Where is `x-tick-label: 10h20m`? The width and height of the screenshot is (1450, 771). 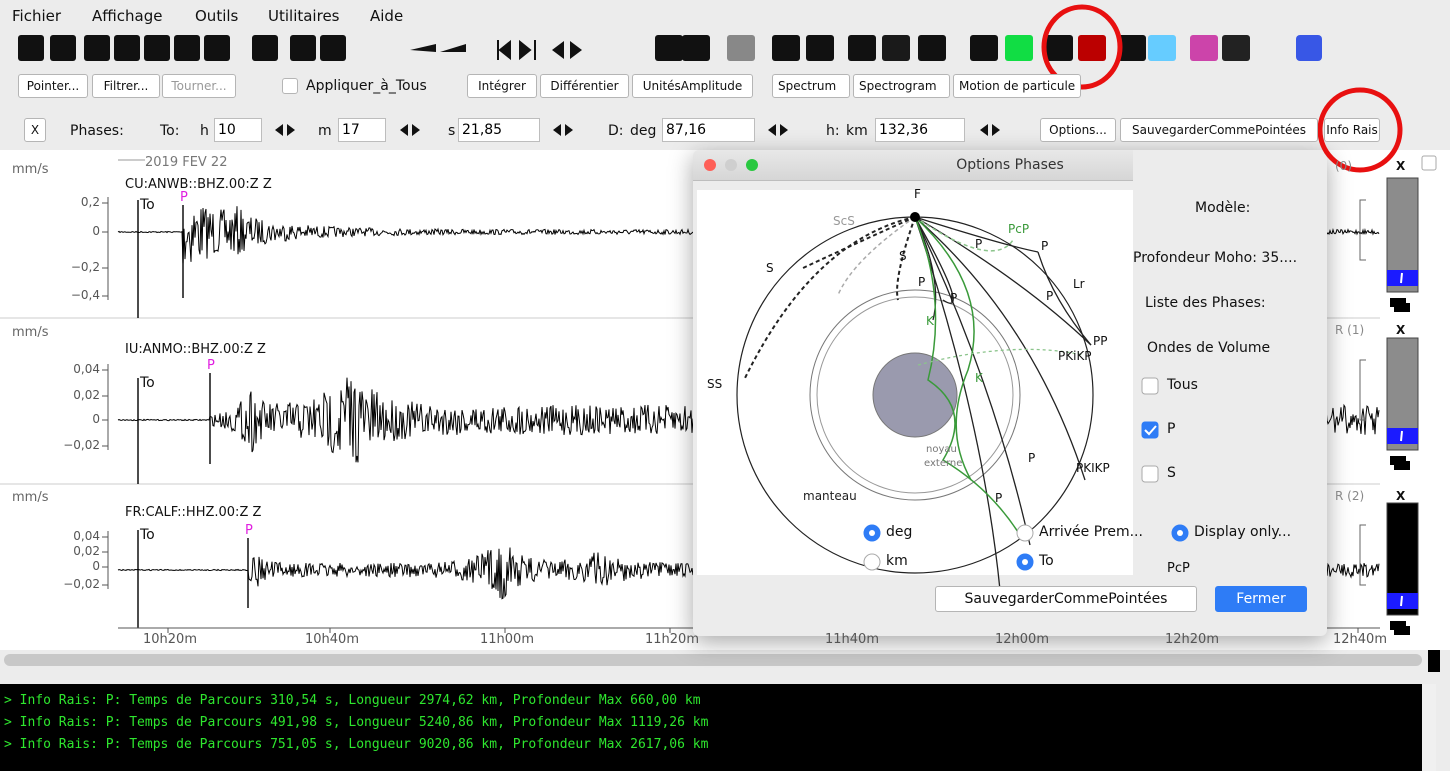 x-tick-label: 10h20m is located at coordinates (170, 639).